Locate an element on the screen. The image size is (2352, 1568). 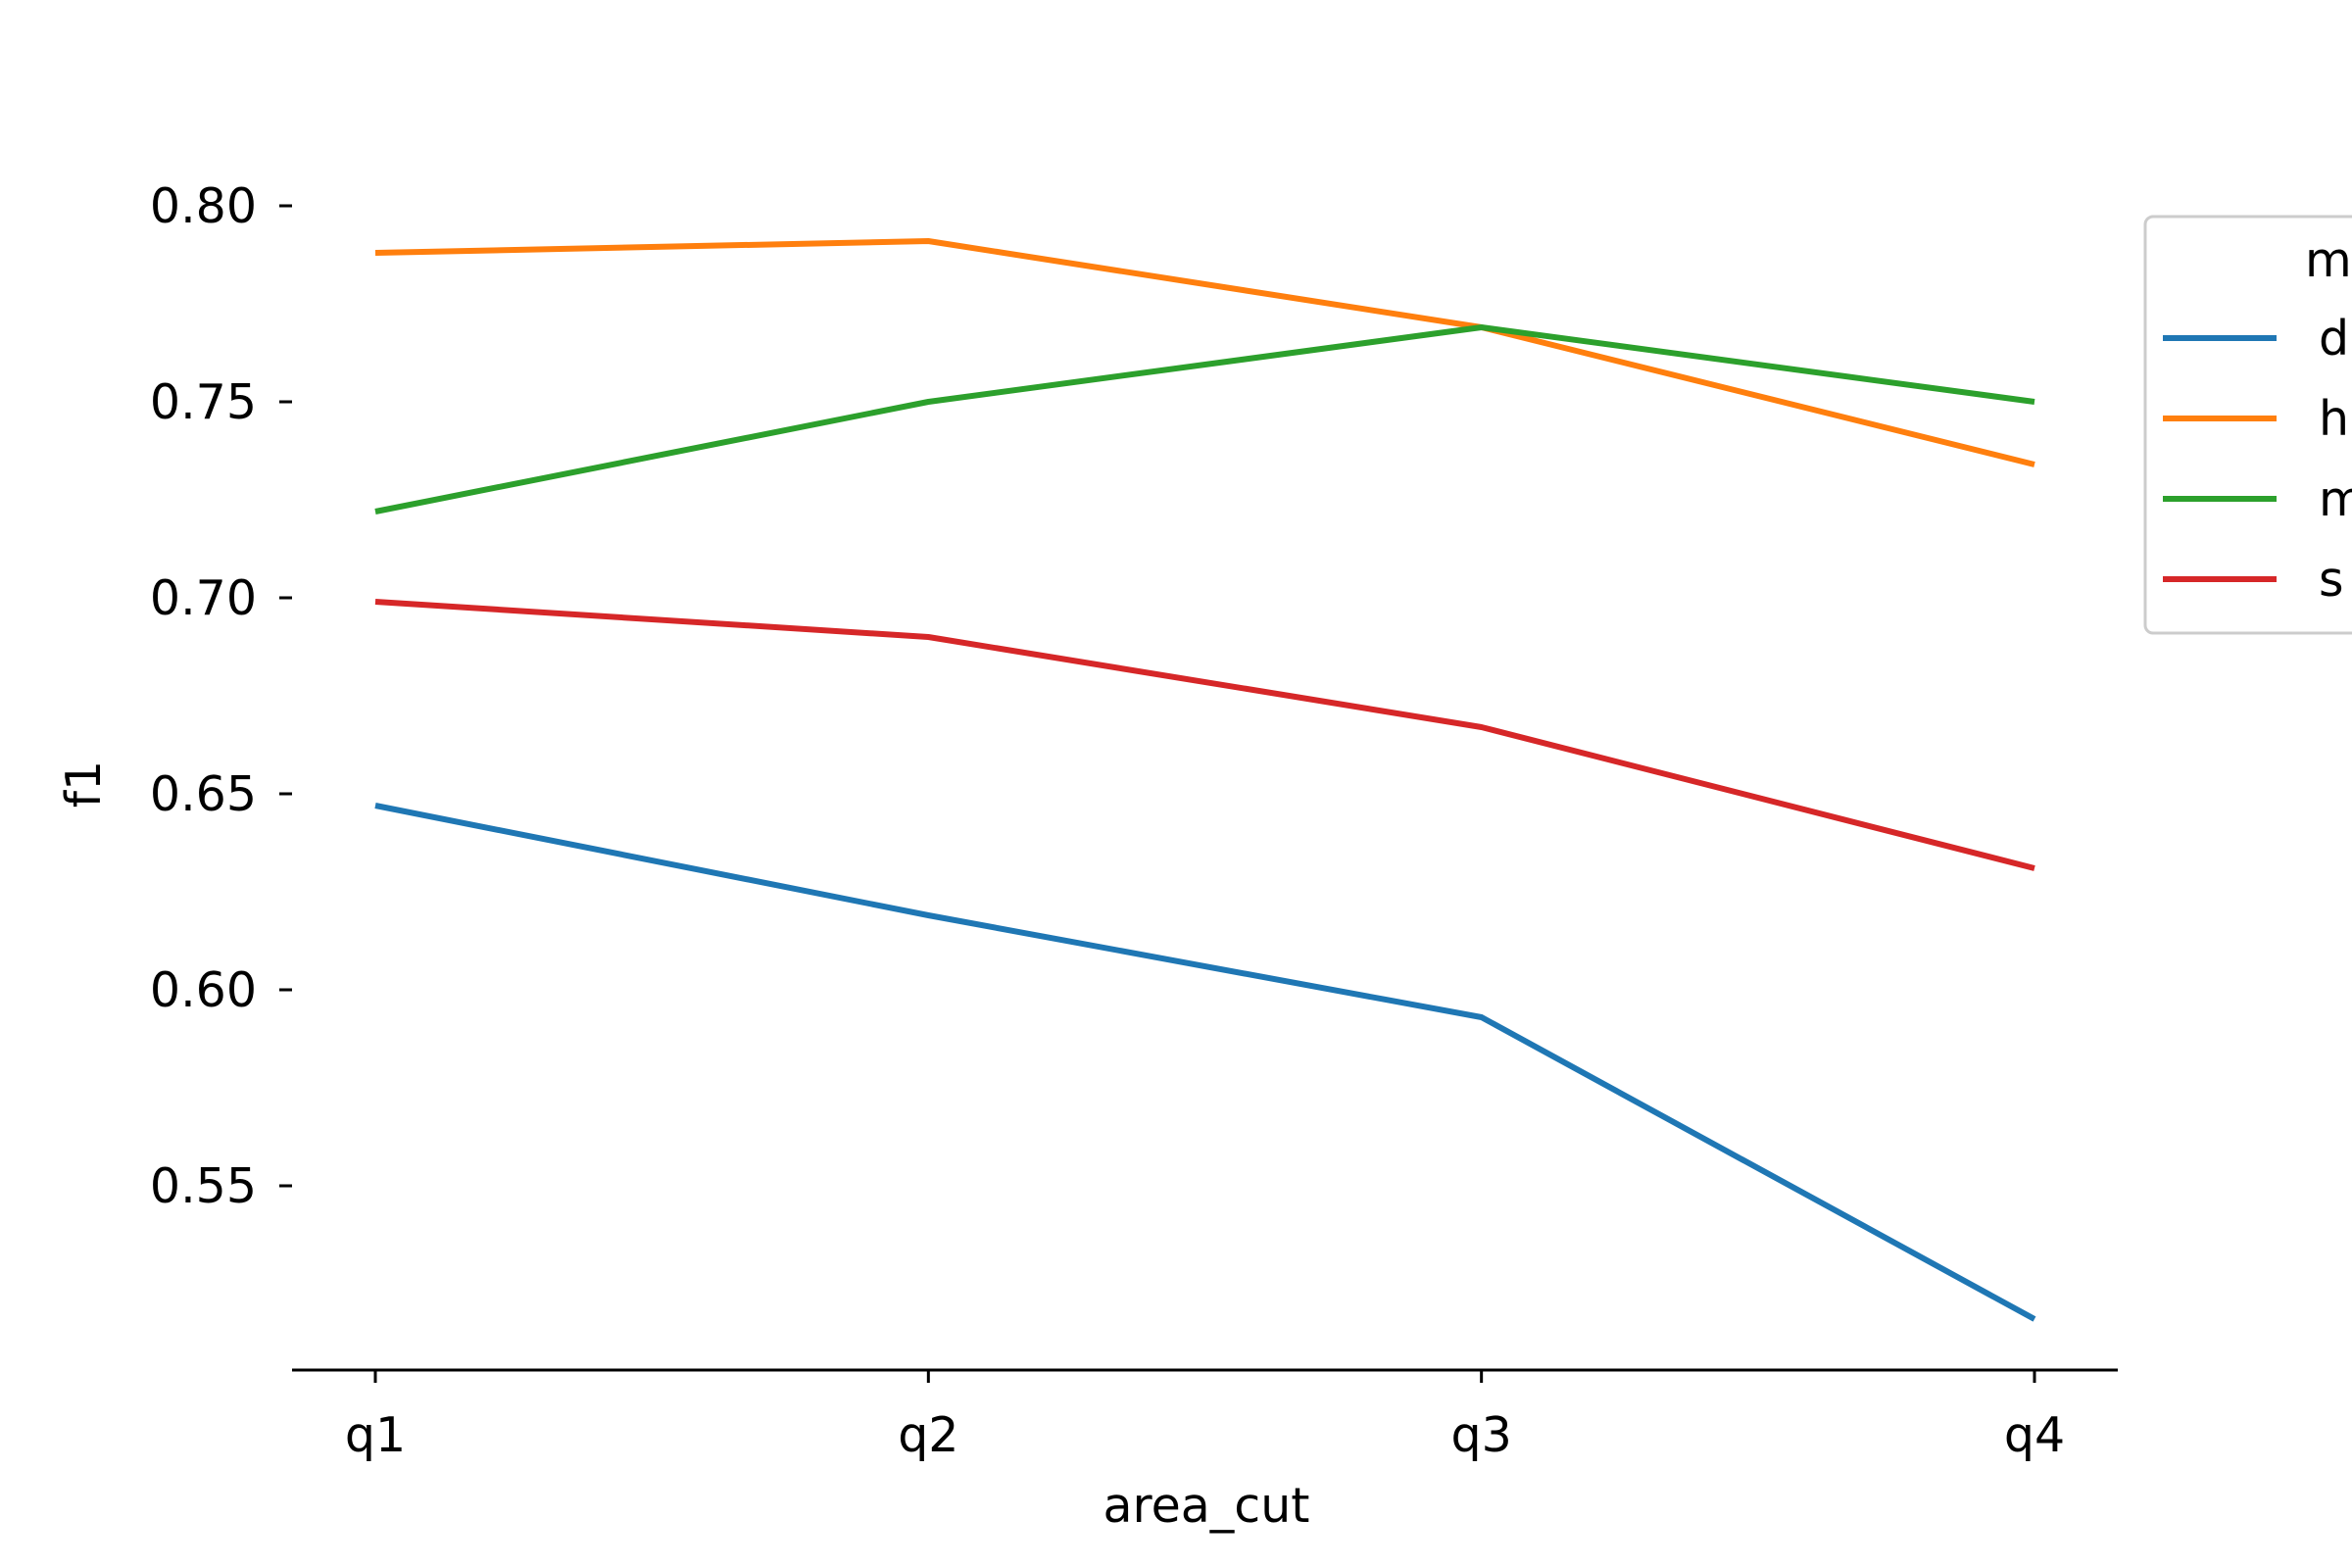
x-tick-label: q1 is located at coordinates (375, 1435).